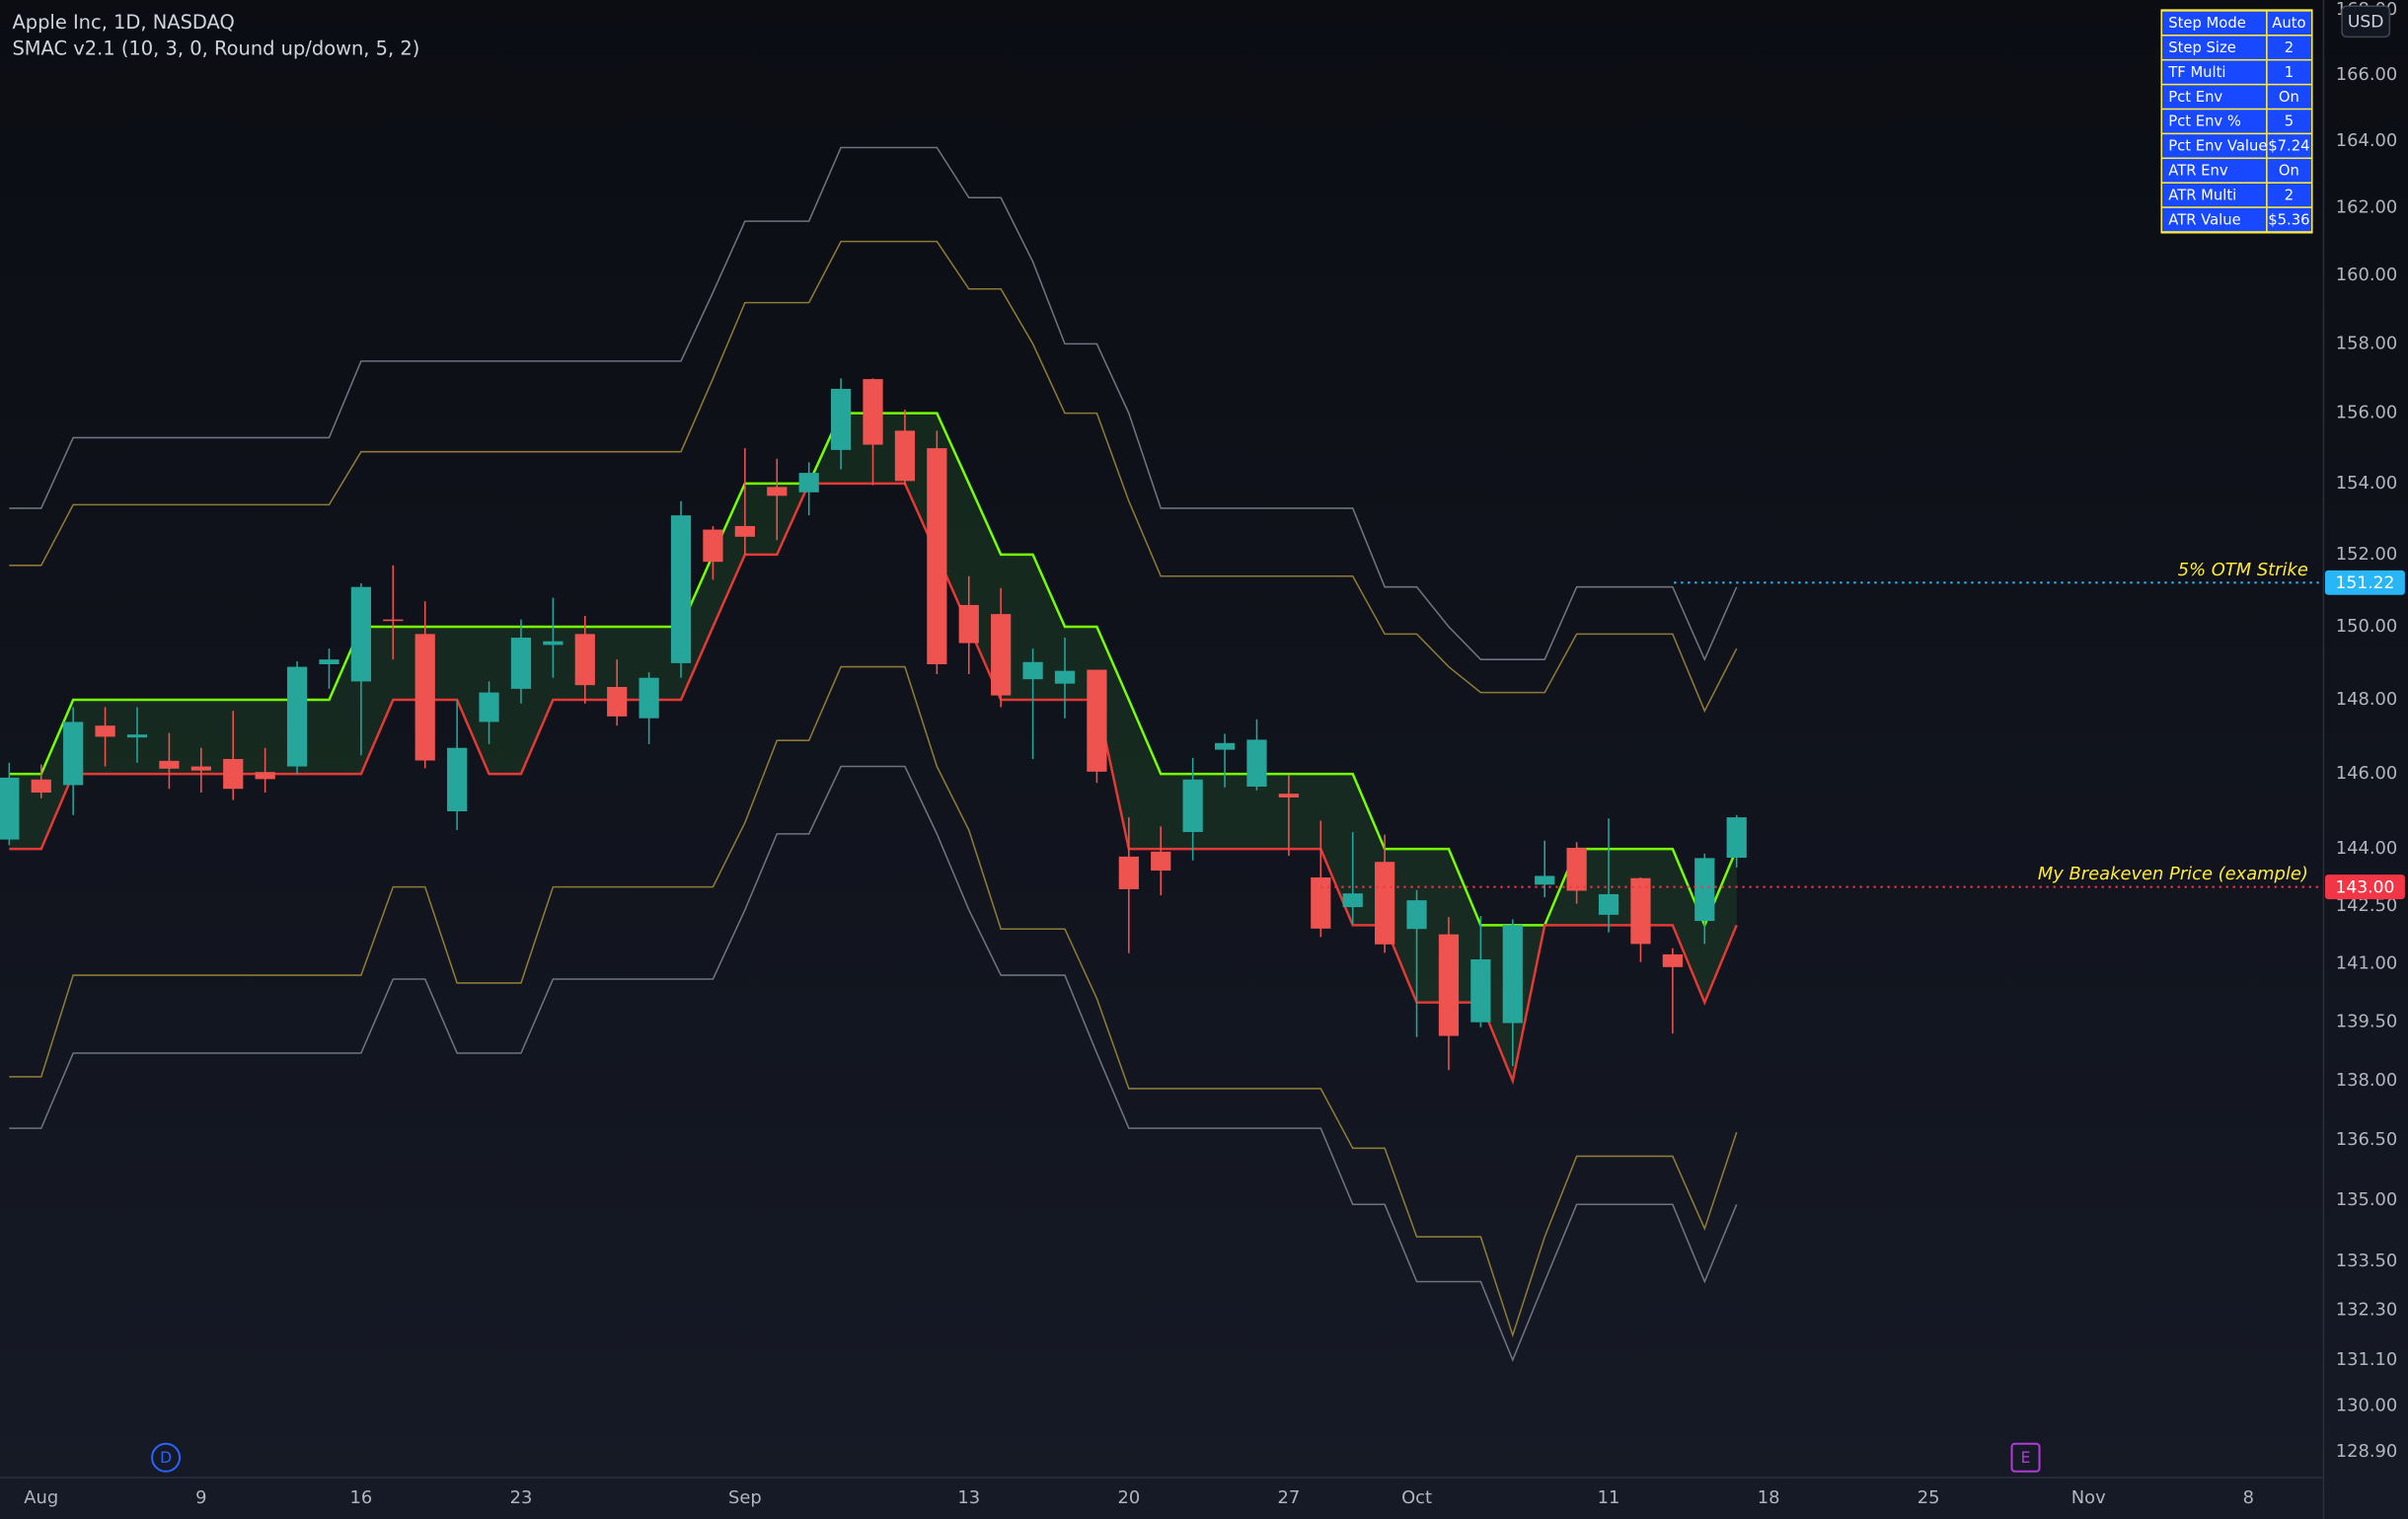 The height and width of the screenshot is (1519, 2408). I want to click on table-value: $5.36, so click(2289, 219).